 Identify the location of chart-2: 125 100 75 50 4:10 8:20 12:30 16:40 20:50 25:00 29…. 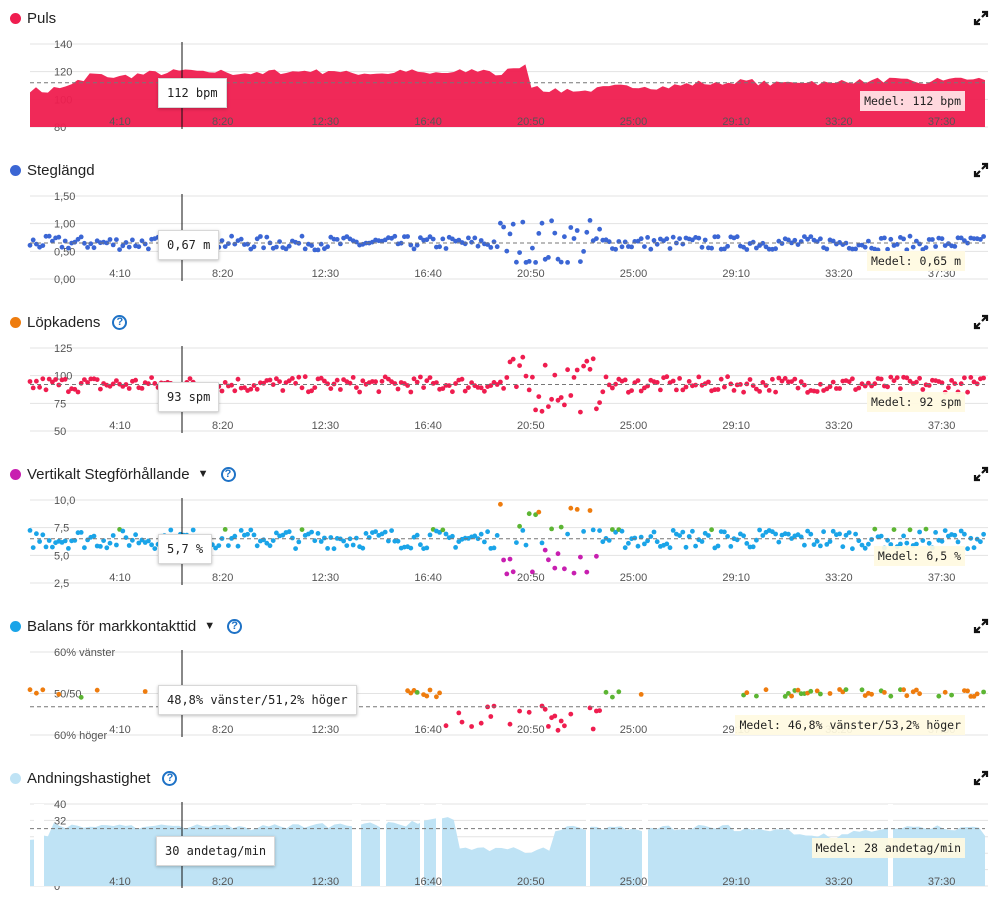
(507, 390).